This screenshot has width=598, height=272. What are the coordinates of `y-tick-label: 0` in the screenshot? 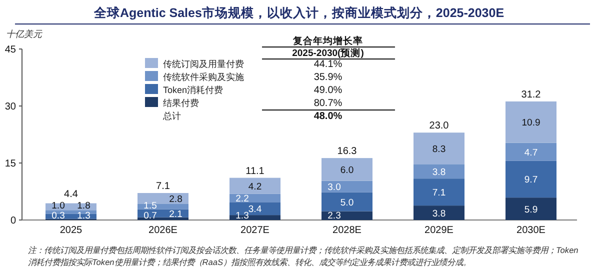 It's located at (13, 221).